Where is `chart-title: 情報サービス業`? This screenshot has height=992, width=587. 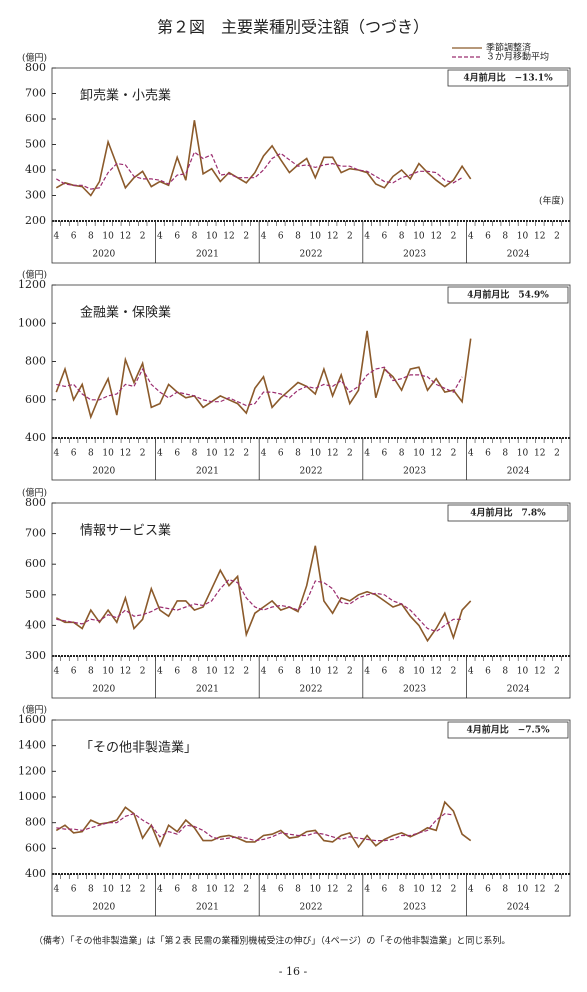 chart-title: 情報サービス業 is located at coordinates (125, 531).